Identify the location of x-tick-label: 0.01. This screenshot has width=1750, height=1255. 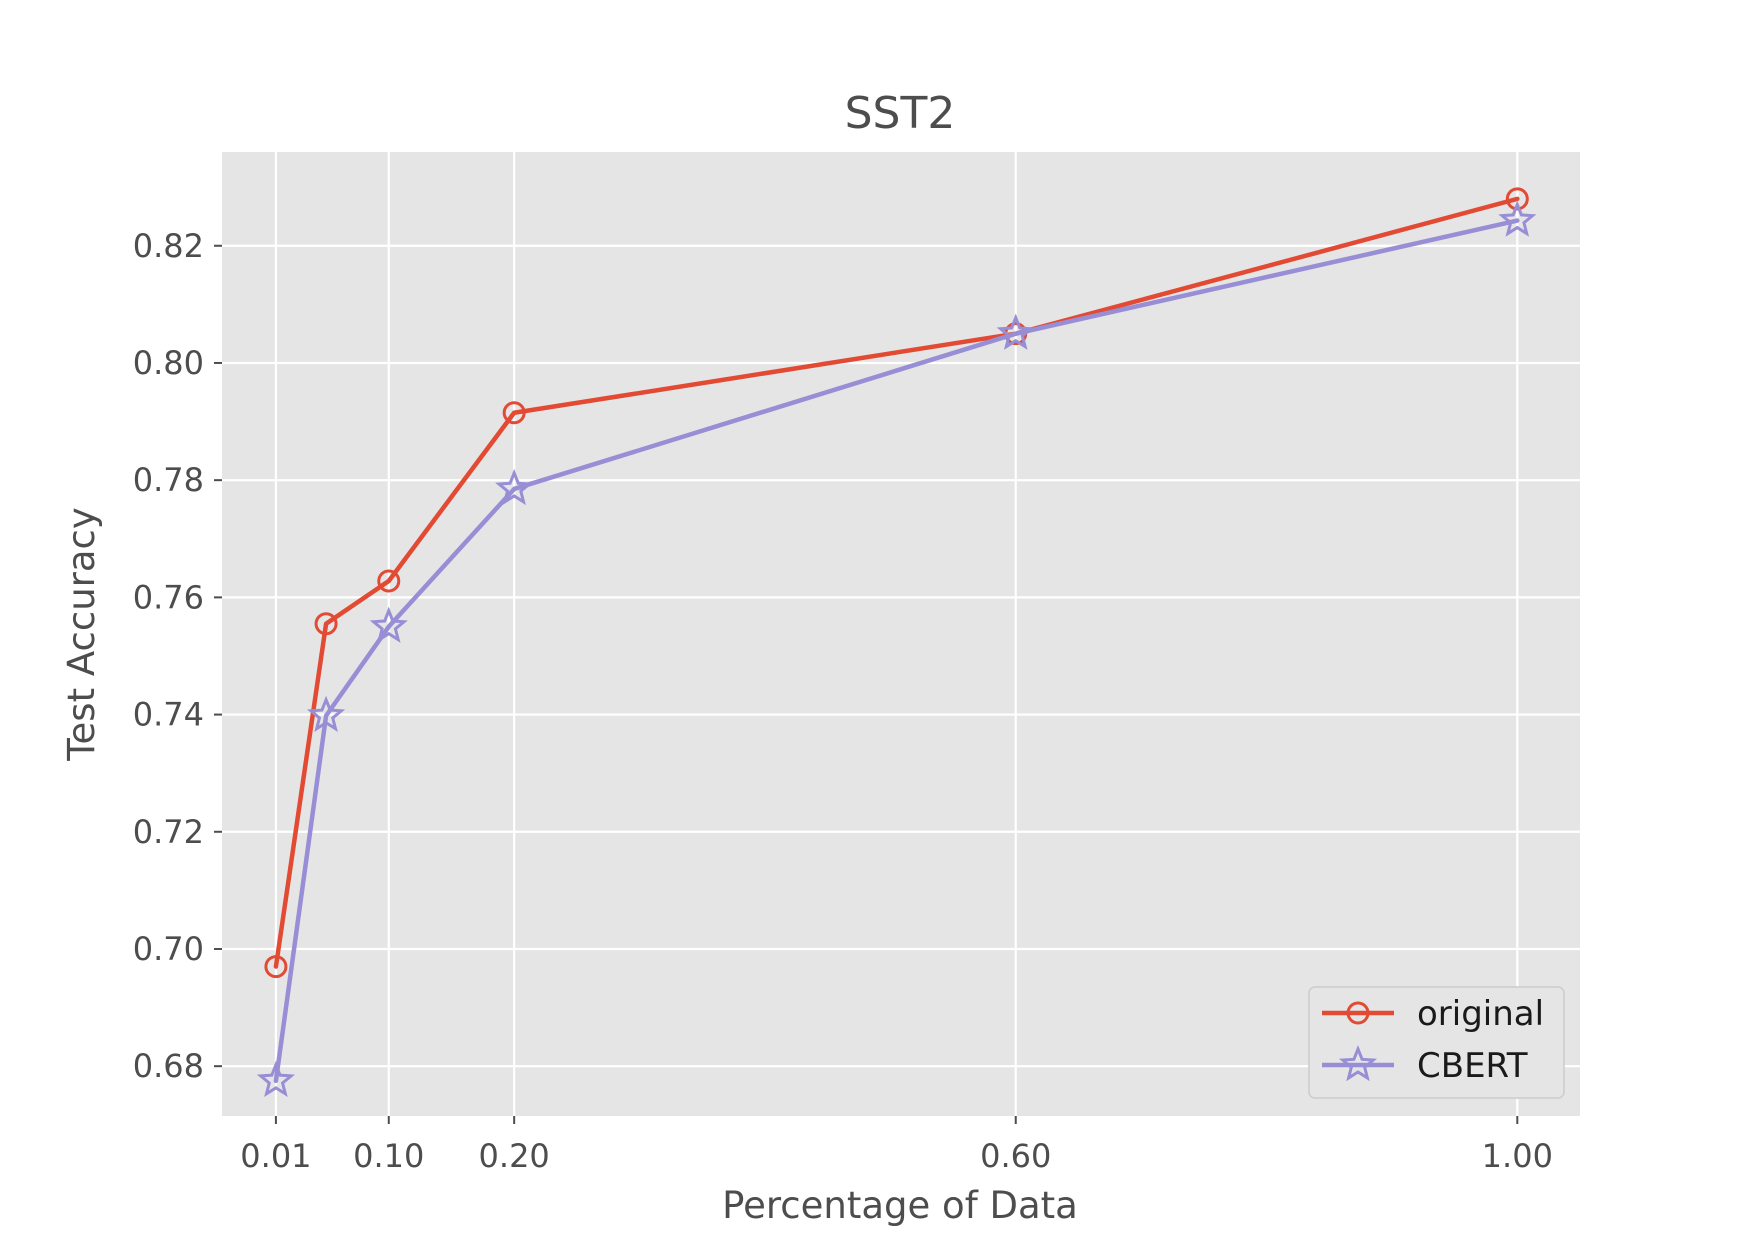
(275, 1156).